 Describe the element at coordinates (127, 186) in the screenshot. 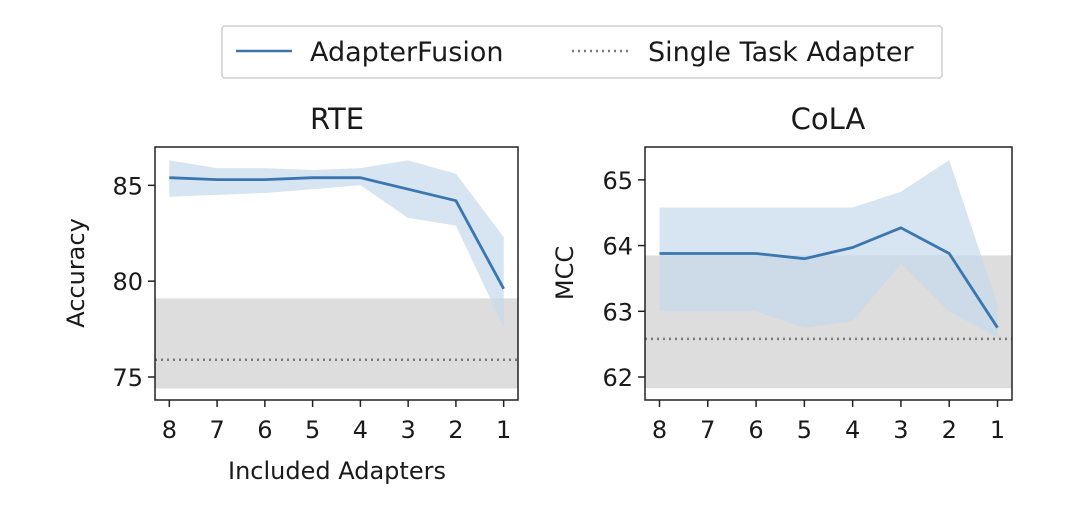

I see `rte-y-tick-label: 85` at that location.